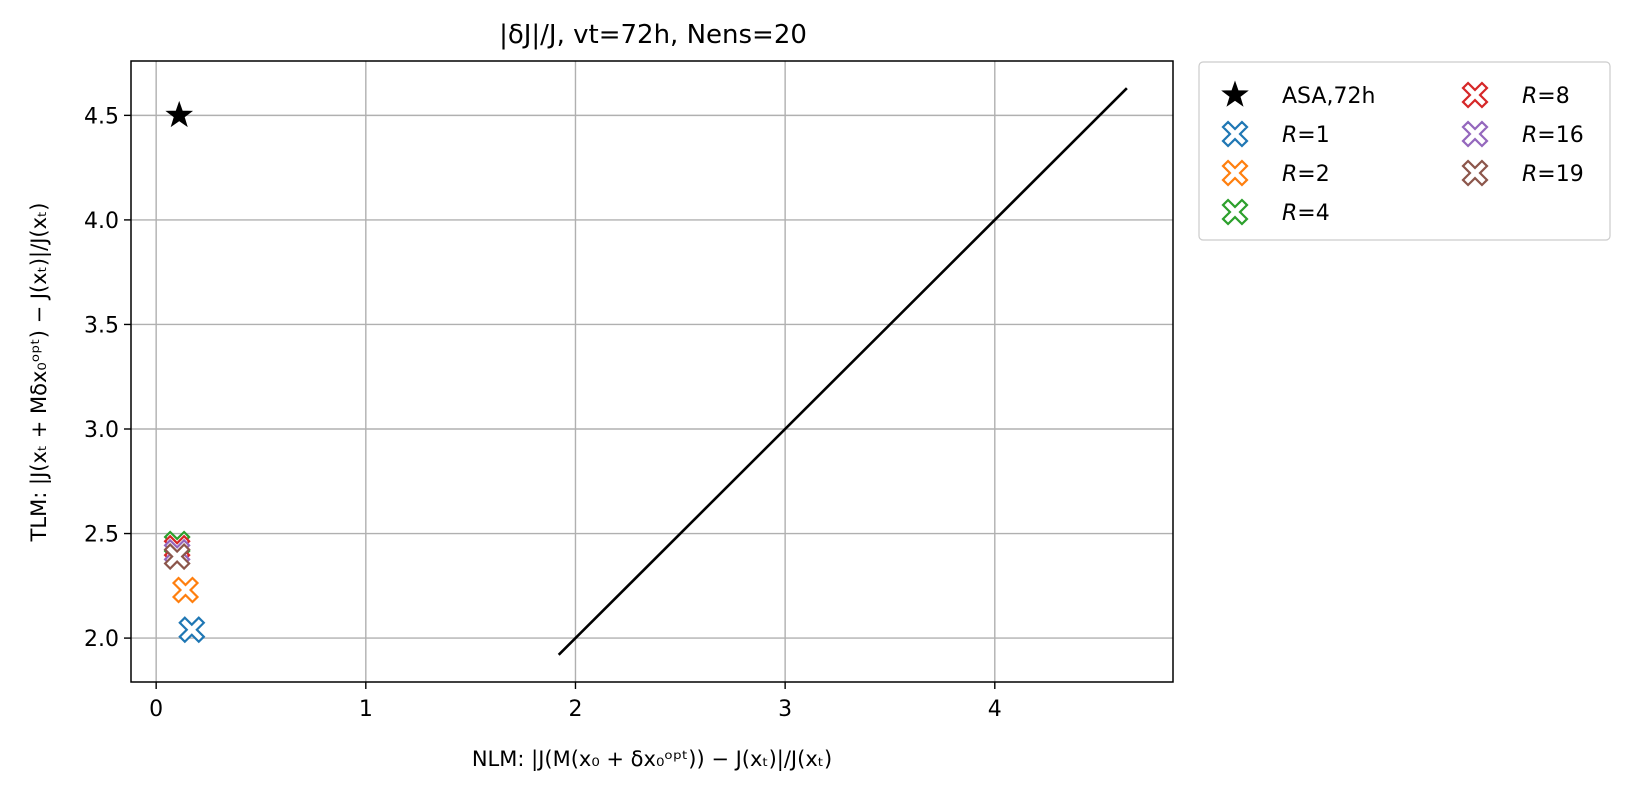 This screenshot has width=1627, height=797. What do you see at coordinates (785, 709) in the screenshot?
I see `x-tick-label: 3` at bounding box center [785, 709].